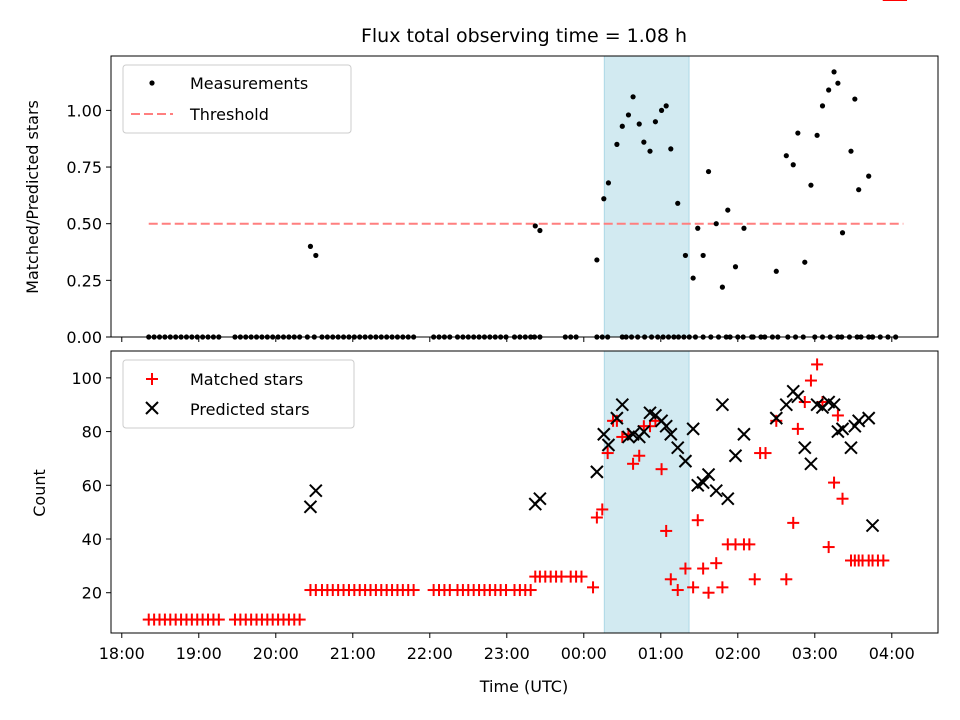  Describe the element at coordinates (32, 197) in the screenshot. I see `ratio-y-axis-label: Matched/Predicted stars` at that location.